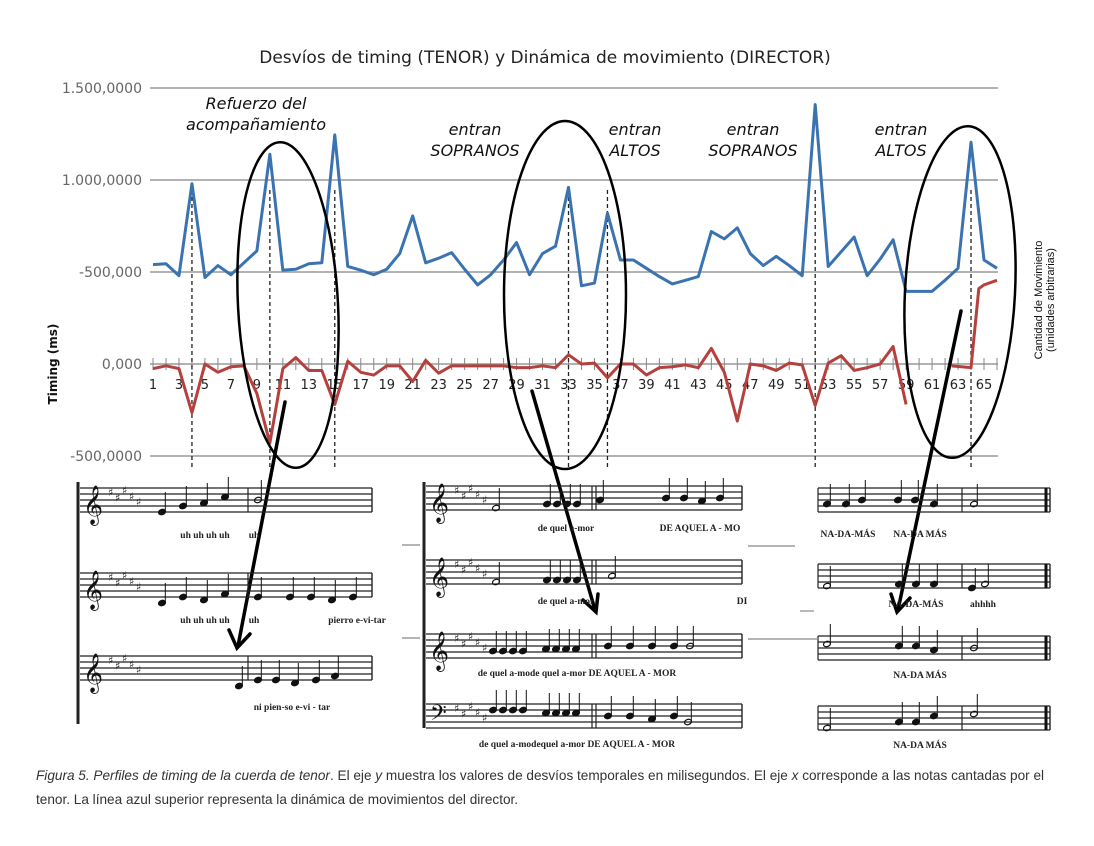 The width and height of the screenshot is (1094, 846). What do you see at coordinates (464, 385) in the screenshot?
I see `x-tick-label: 25` at bounding box center [464, 385].